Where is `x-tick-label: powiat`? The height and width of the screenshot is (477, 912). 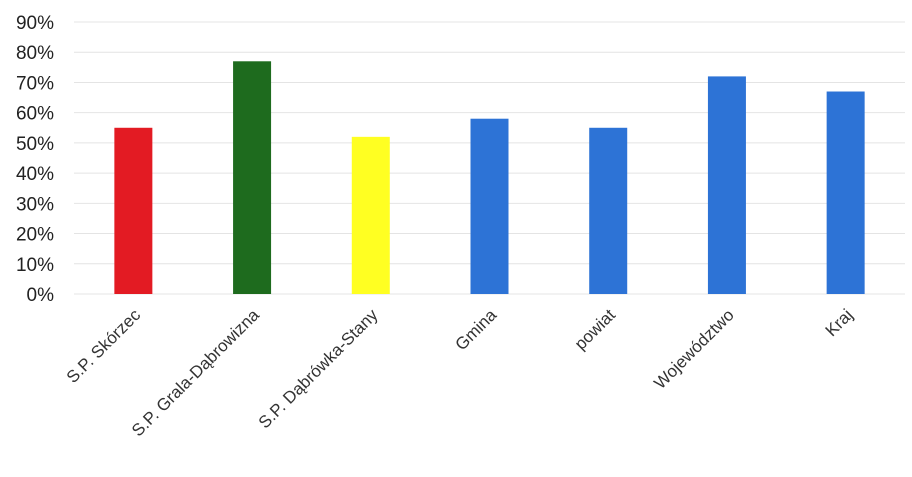 x-tick-label: powiat is located at coordinates (595, 329).